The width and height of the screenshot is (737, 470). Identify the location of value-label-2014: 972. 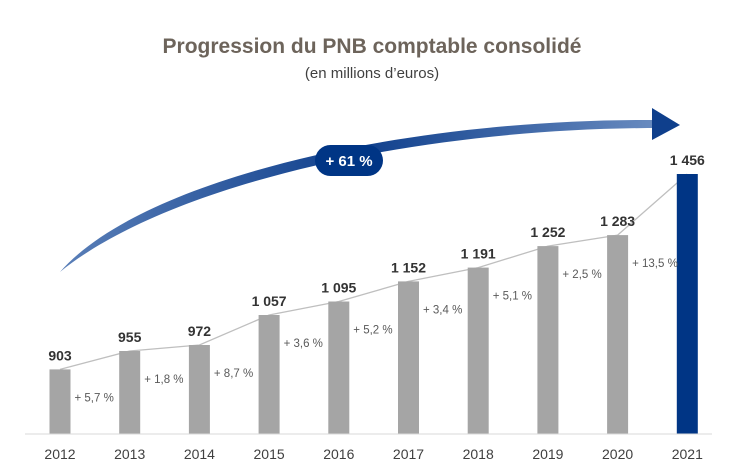
(200, 331).